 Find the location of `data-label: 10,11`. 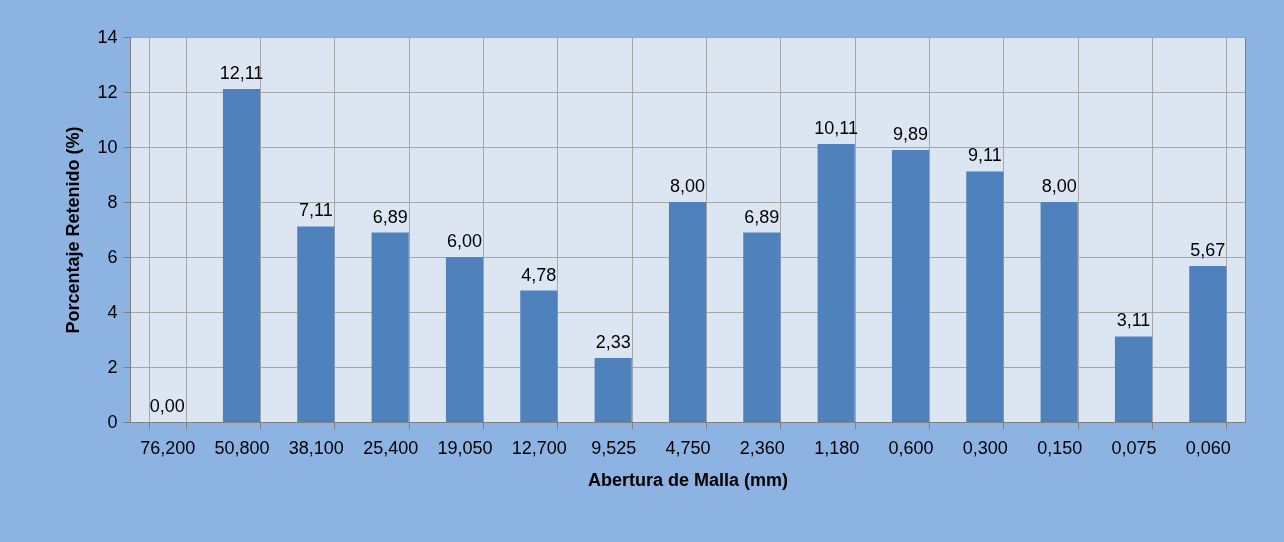

data-label: 10,11 is located at coordinates (836, 127).